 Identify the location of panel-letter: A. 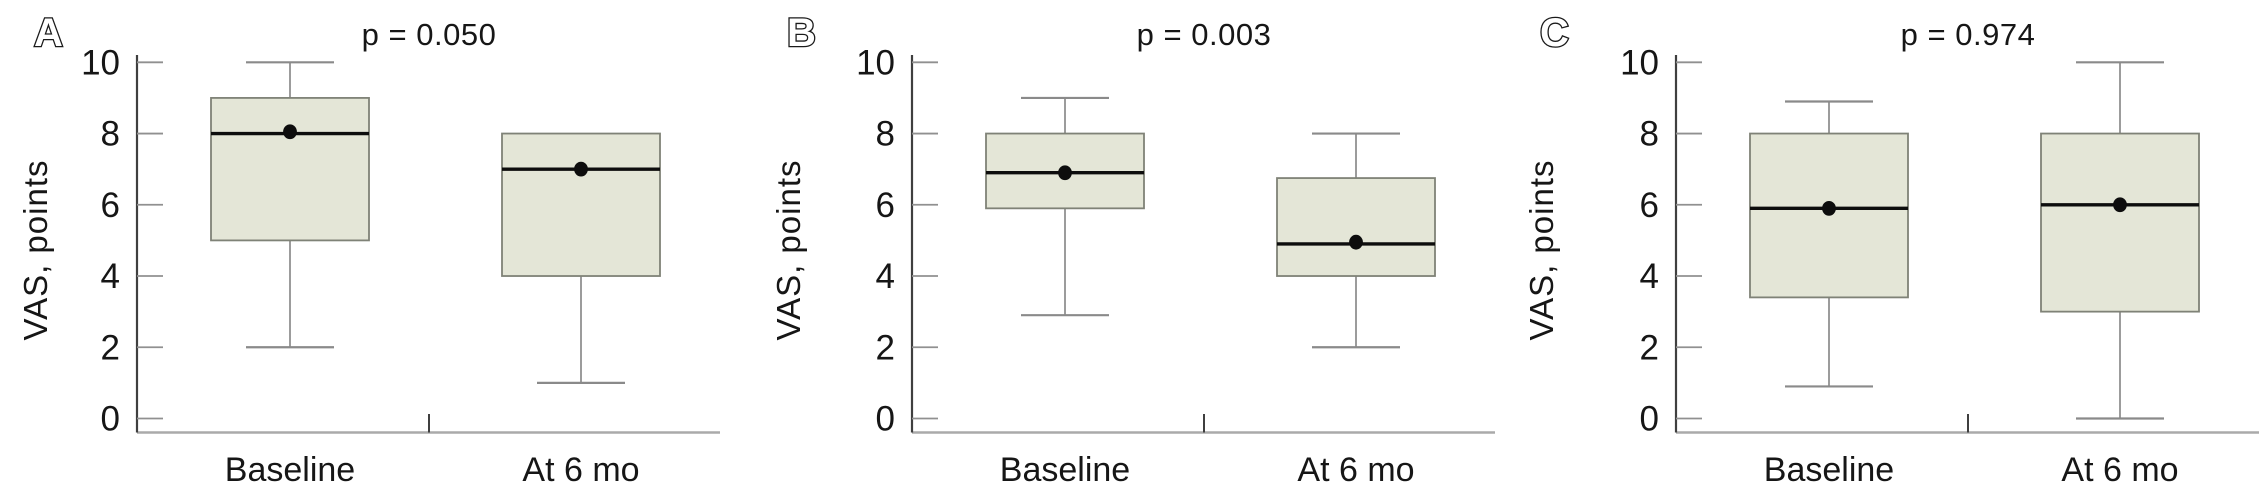
(49, 33).